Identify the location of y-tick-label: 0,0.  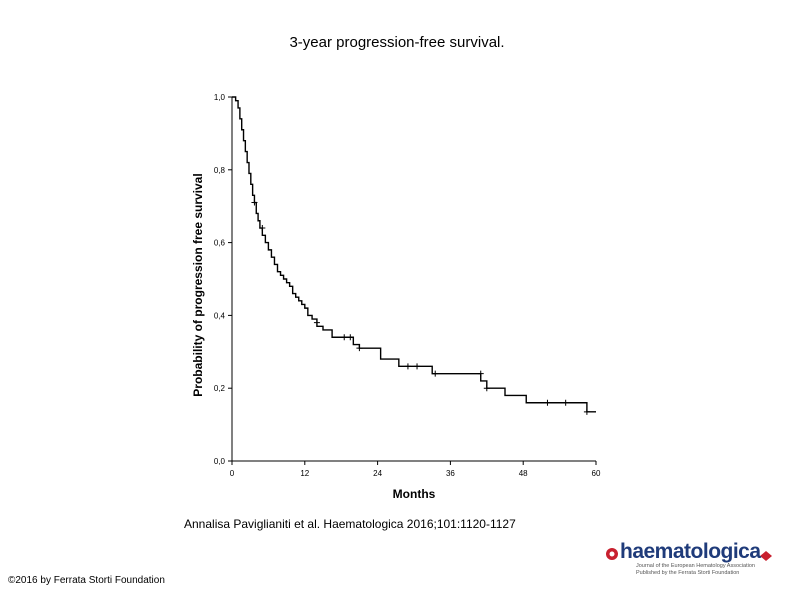
(220, 461).